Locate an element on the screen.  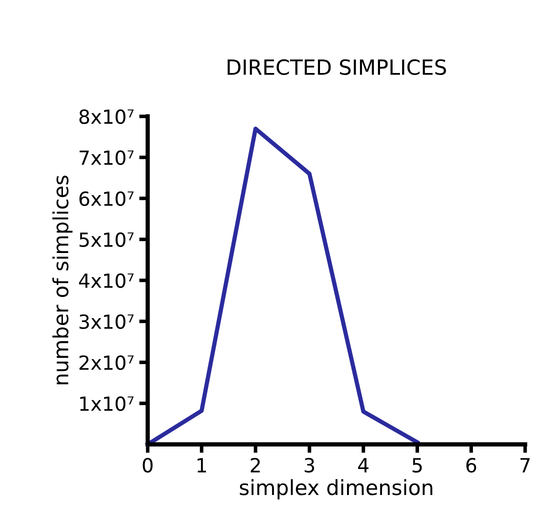
x-tick-label: 0 is located at coordinates (147, 465).